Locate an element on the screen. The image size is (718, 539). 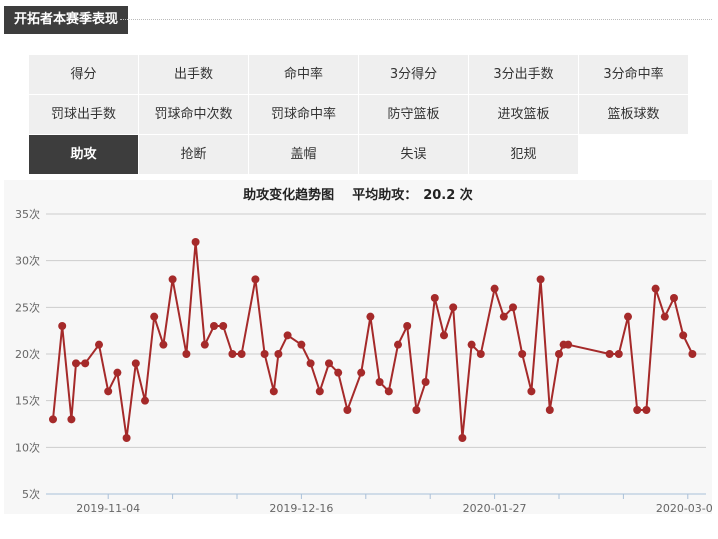
x-tick-label: 2019-12-16 is located at coordinates (301, 508).